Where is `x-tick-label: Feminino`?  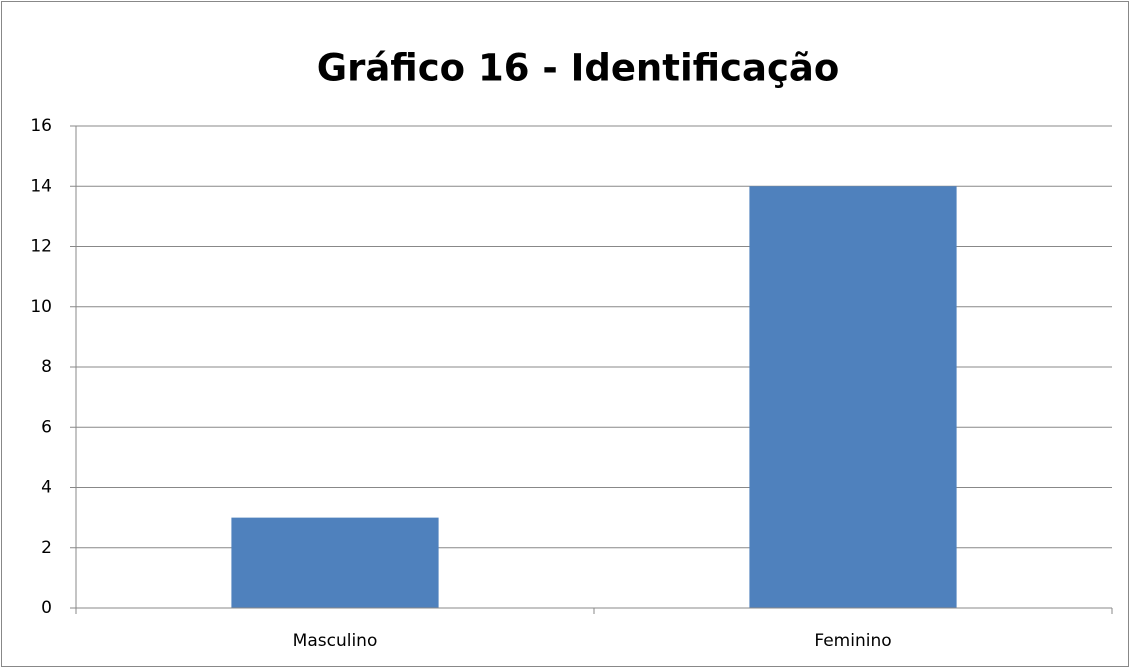 x-tick-label: Feminino is located at coordinates (852, 641).